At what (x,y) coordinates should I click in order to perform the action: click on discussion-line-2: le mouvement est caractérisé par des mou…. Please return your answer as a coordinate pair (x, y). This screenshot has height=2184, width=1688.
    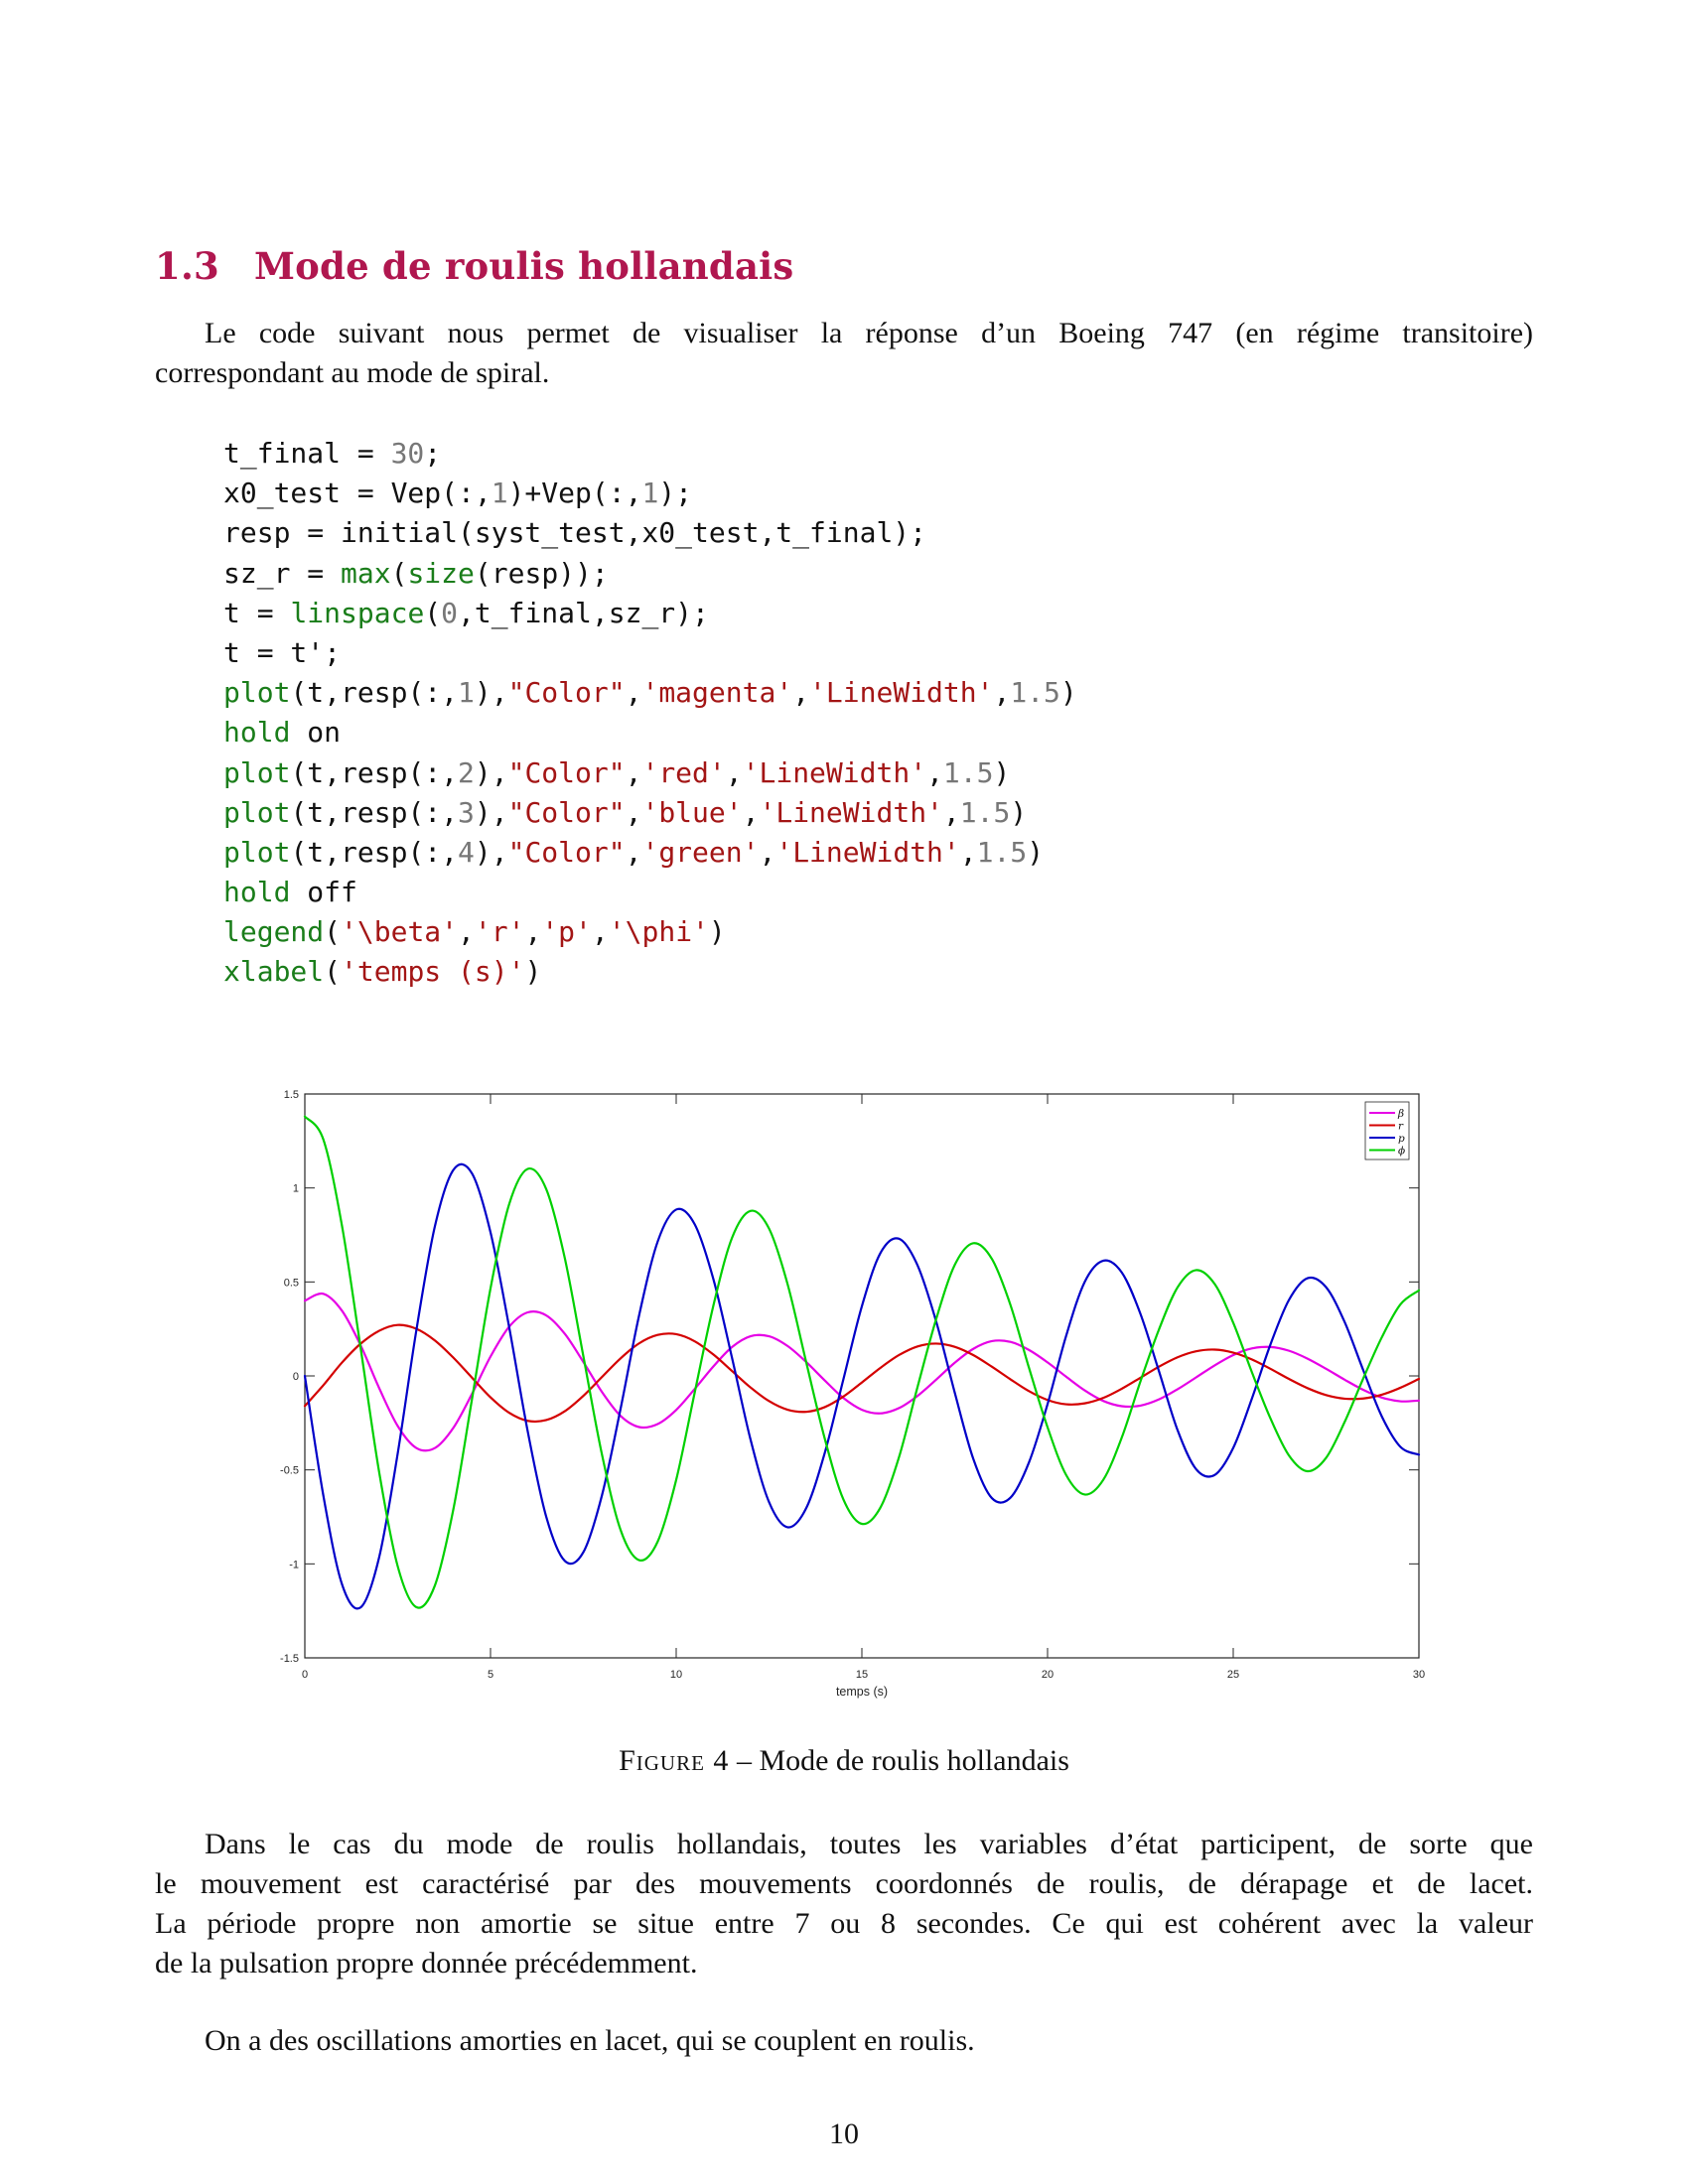
    Looking at the image, I should click on (844, 1883).